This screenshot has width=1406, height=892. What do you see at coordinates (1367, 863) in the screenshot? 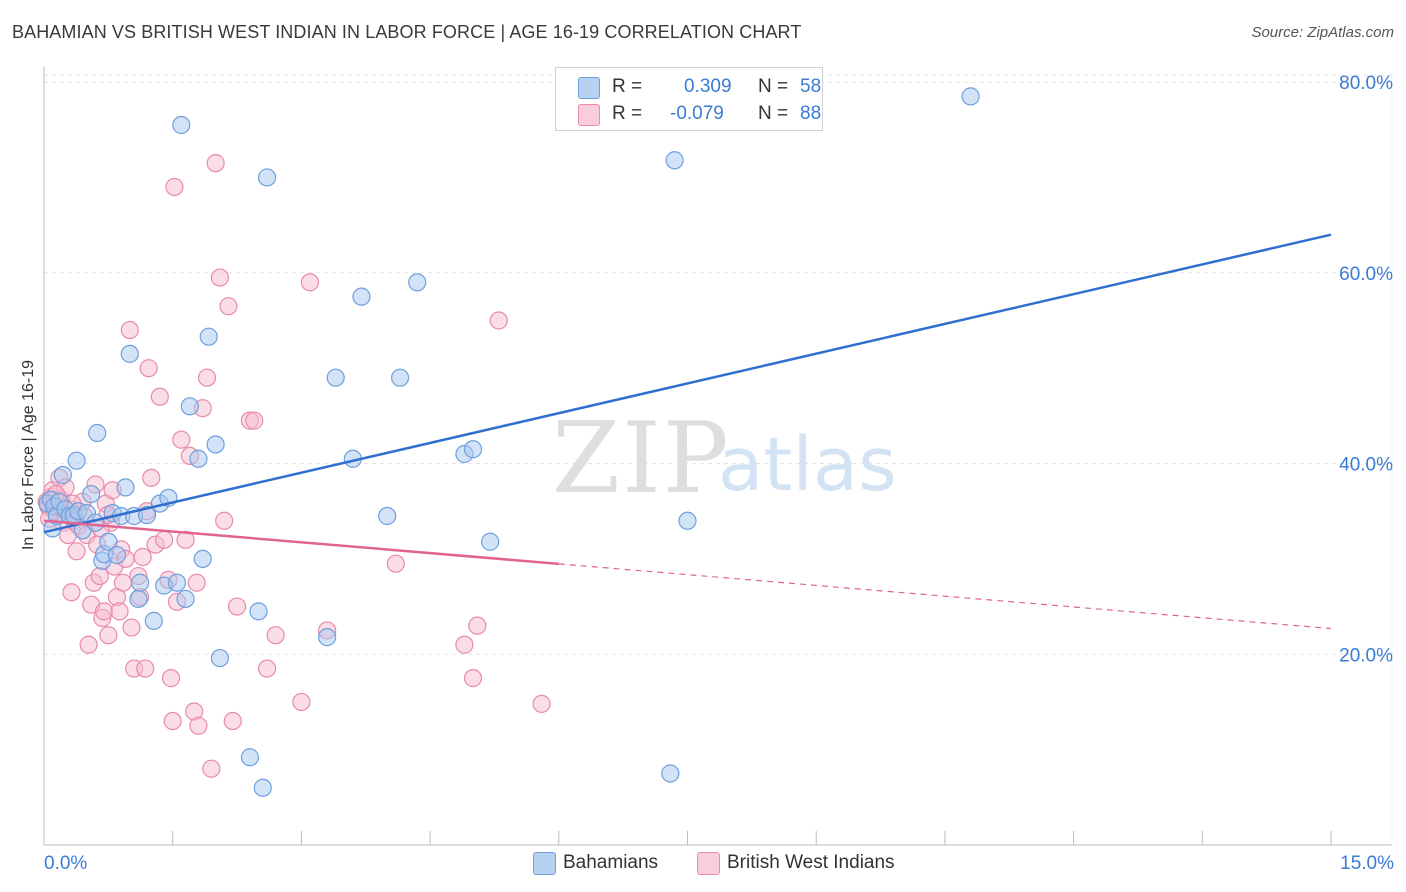
I see `x-tick-max: 15.0%` at bounding box center [1367, 863].